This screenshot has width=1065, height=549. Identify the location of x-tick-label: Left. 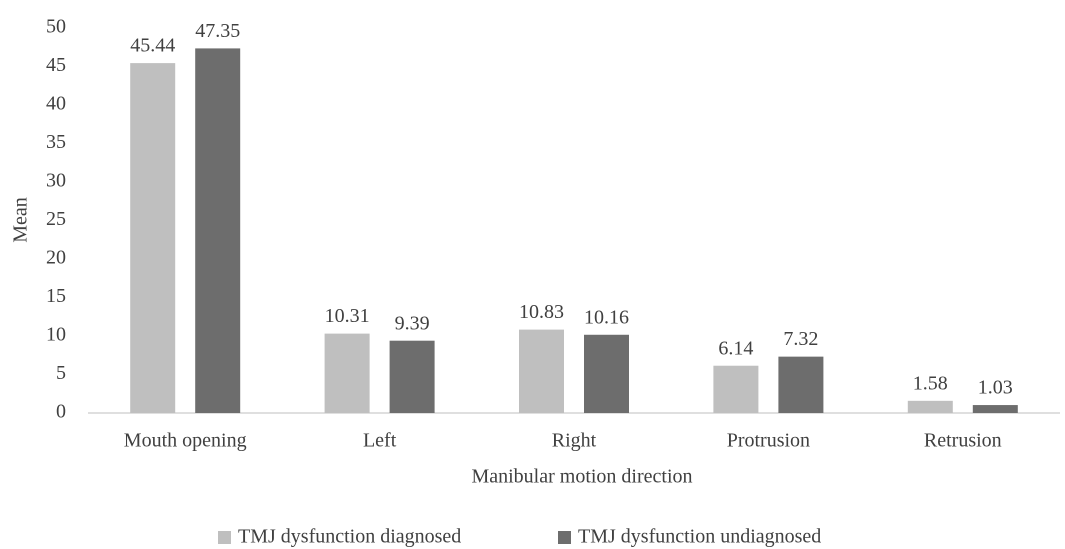
(380, 441).